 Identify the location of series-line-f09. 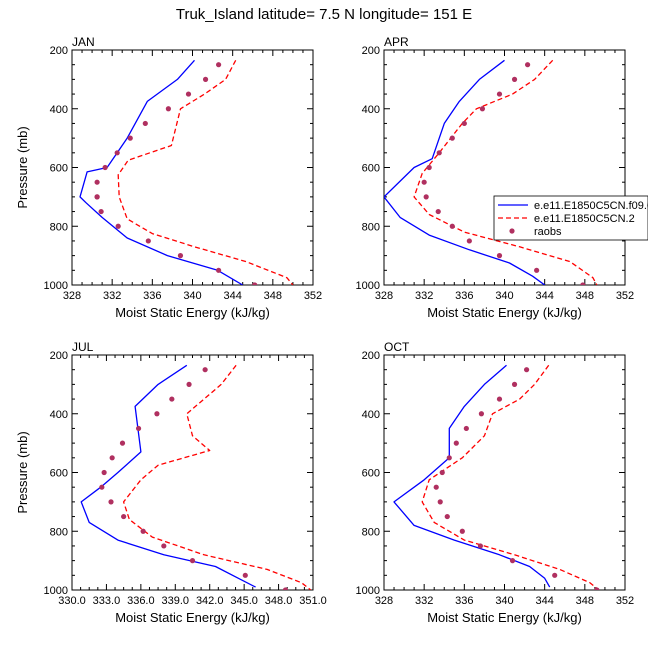
(161, 172).